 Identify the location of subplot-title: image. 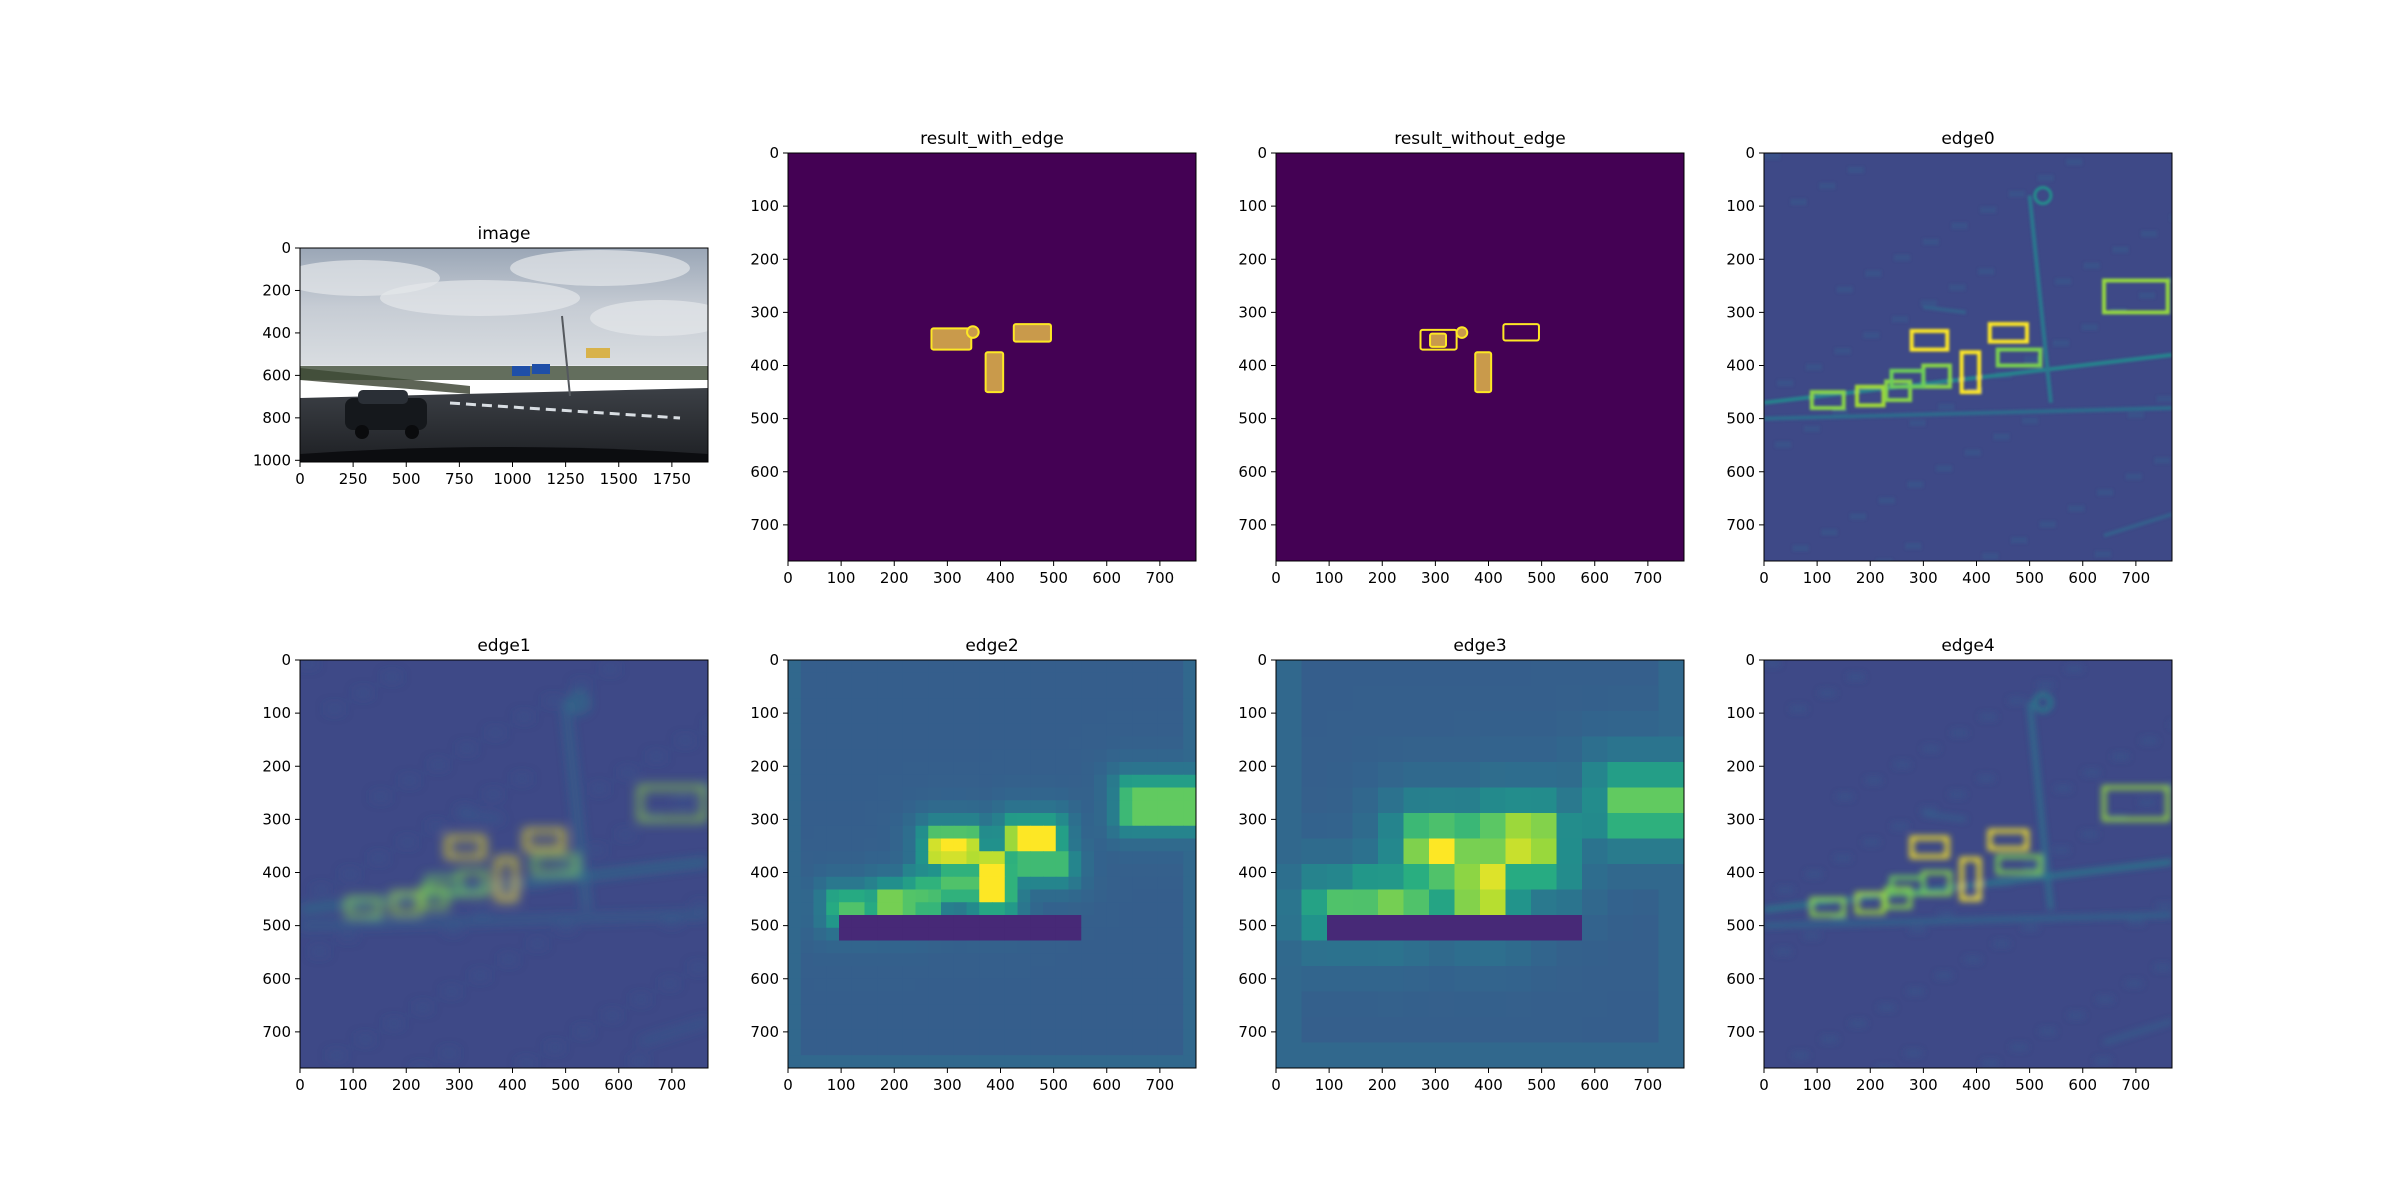
(504, 234).